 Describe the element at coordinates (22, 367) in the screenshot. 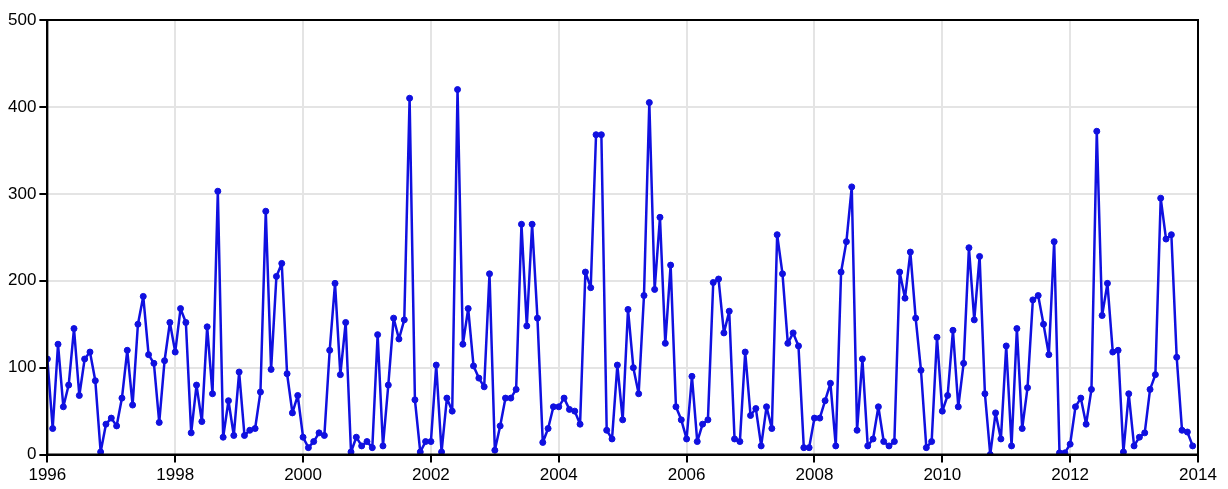

I see `y-tick-label: 100` at that location.